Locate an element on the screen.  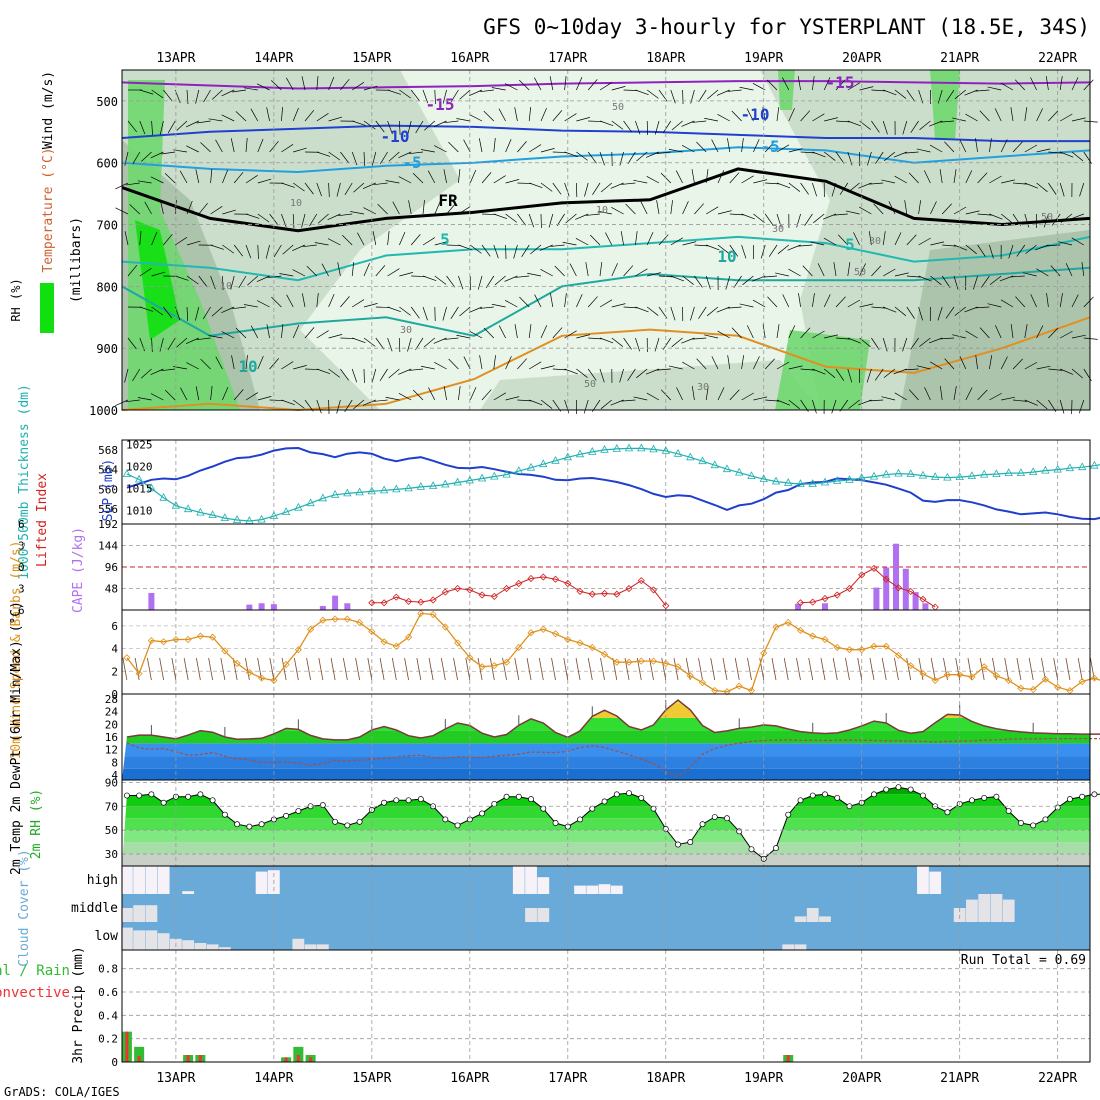
date-label-bottom: 16APR is located at coordinates (469, 1078).